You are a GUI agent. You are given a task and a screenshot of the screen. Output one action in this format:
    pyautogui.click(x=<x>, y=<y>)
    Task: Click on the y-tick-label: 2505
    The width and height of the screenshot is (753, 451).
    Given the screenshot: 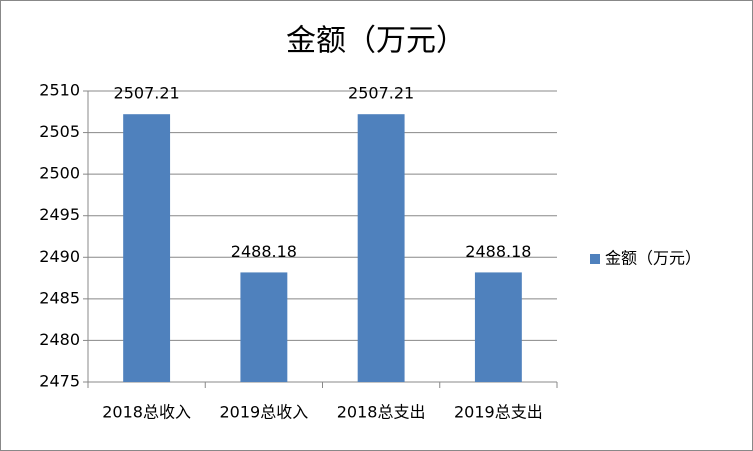 What is the action you would take?
    pyautogui.click(x=59, y=131)
    